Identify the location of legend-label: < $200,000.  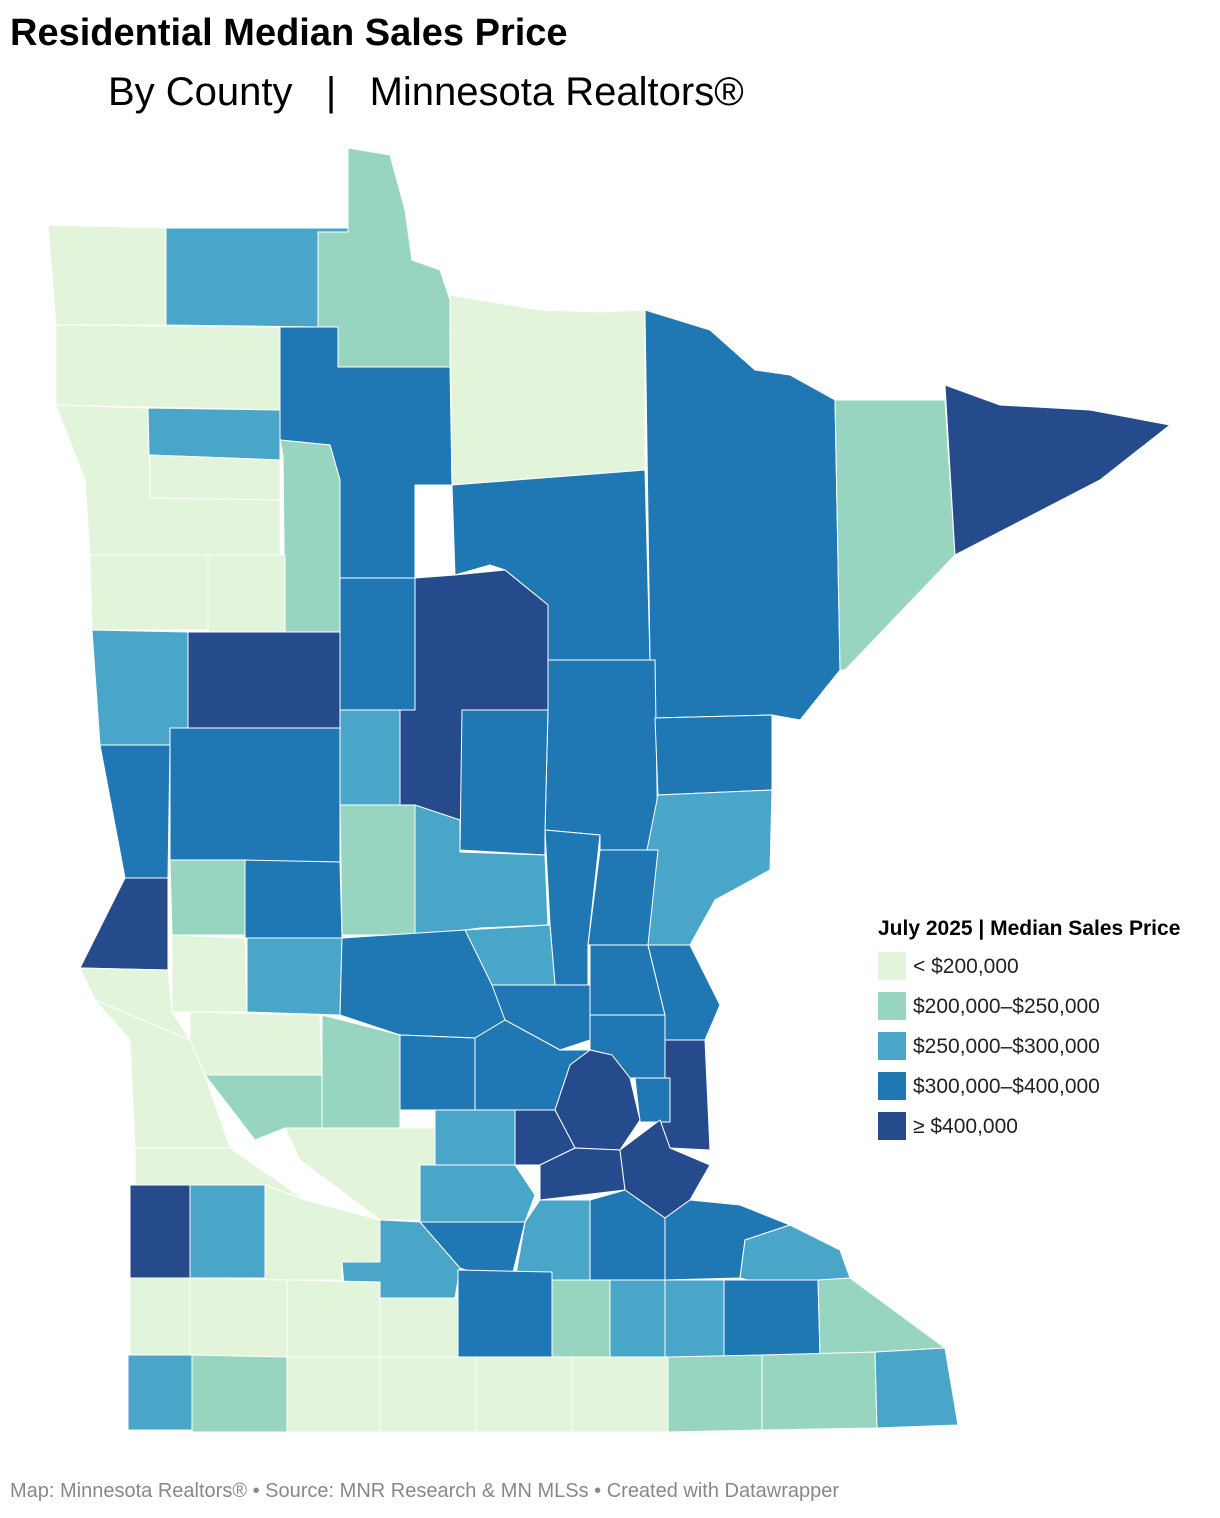
(966, 966).